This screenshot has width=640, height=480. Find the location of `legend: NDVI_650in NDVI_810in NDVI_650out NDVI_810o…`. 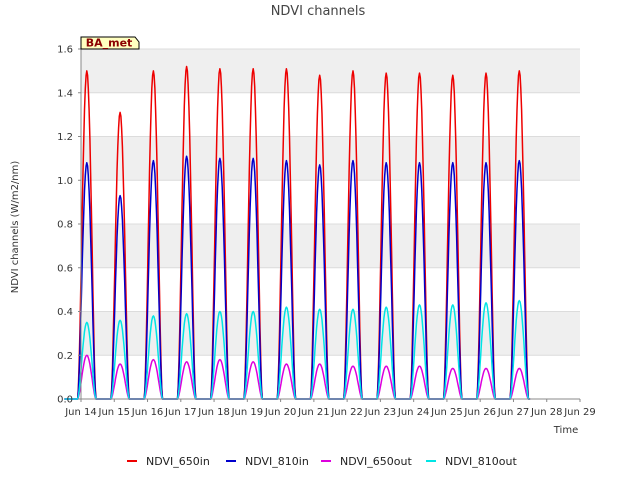

legend: NDVI_650in NDVI_810in NDVI_650out NDVI_810o… is located at coordinates (322, 461).